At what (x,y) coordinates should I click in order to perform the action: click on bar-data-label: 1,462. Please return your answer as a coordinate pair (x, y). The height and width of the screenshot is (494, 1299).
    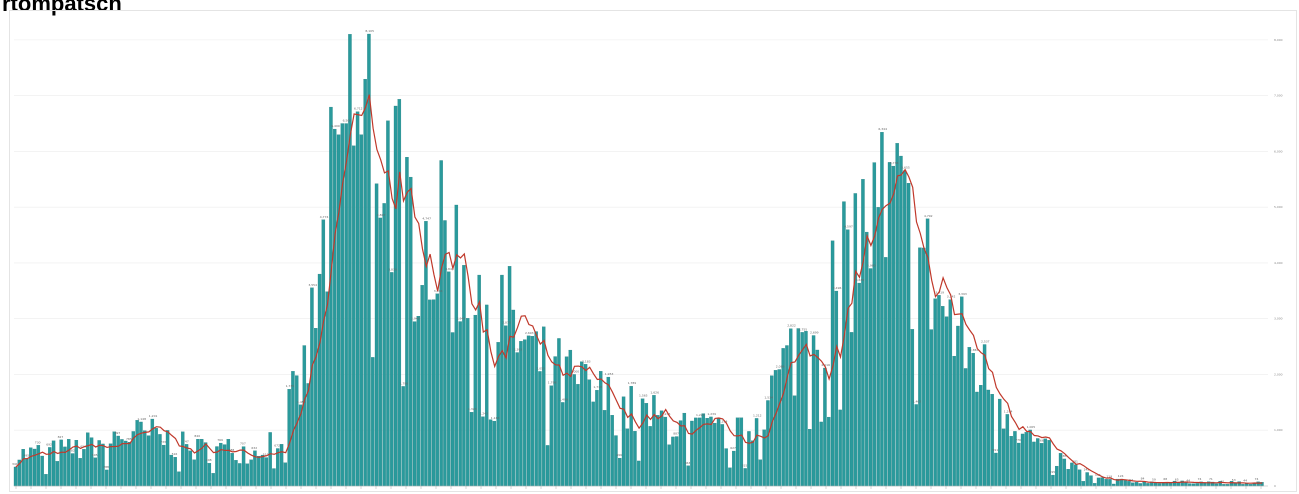
    Looking at the image, I should click on (917, 401).